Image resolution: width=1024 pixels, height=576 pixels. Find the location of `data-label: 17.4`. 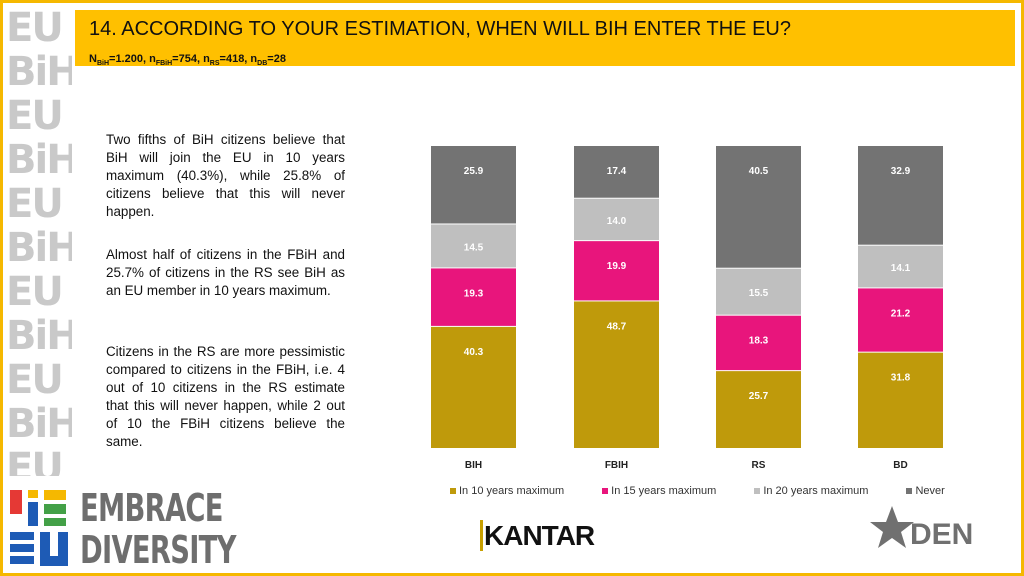

data-label: 17.4 is located at coordinates (617, 171).